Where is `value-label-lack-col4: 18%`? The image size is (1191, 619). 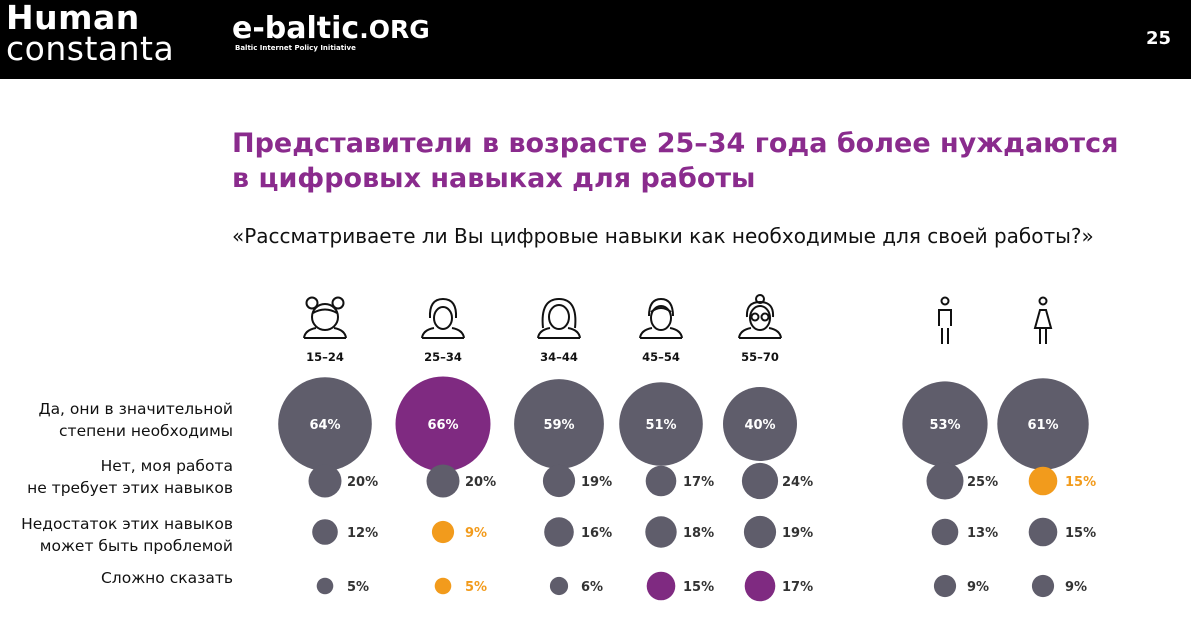 value-label-lack-col4: 18% is located at coordinates (698, 533).